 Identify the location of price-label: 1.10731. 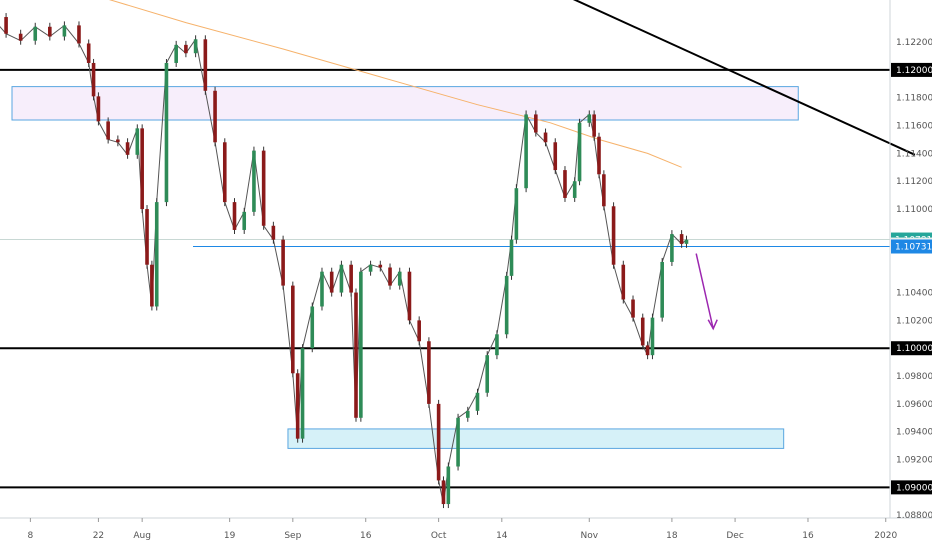
(913, 247).